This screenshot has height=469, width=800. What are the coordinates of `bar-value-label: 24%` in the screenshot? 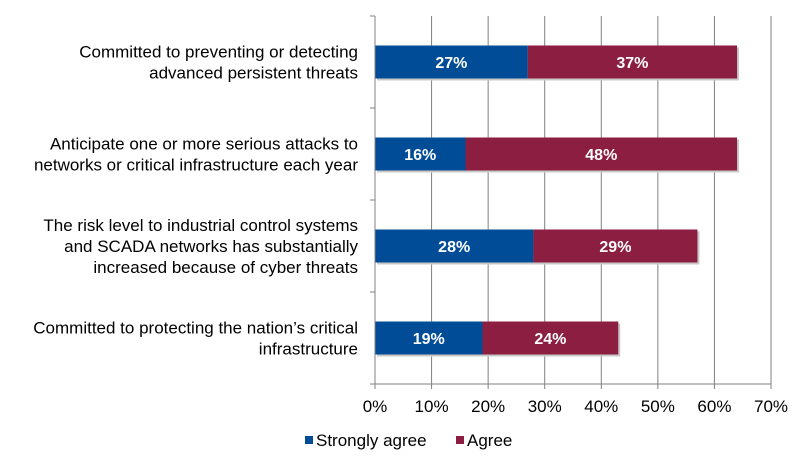 It's located at (550, 339).